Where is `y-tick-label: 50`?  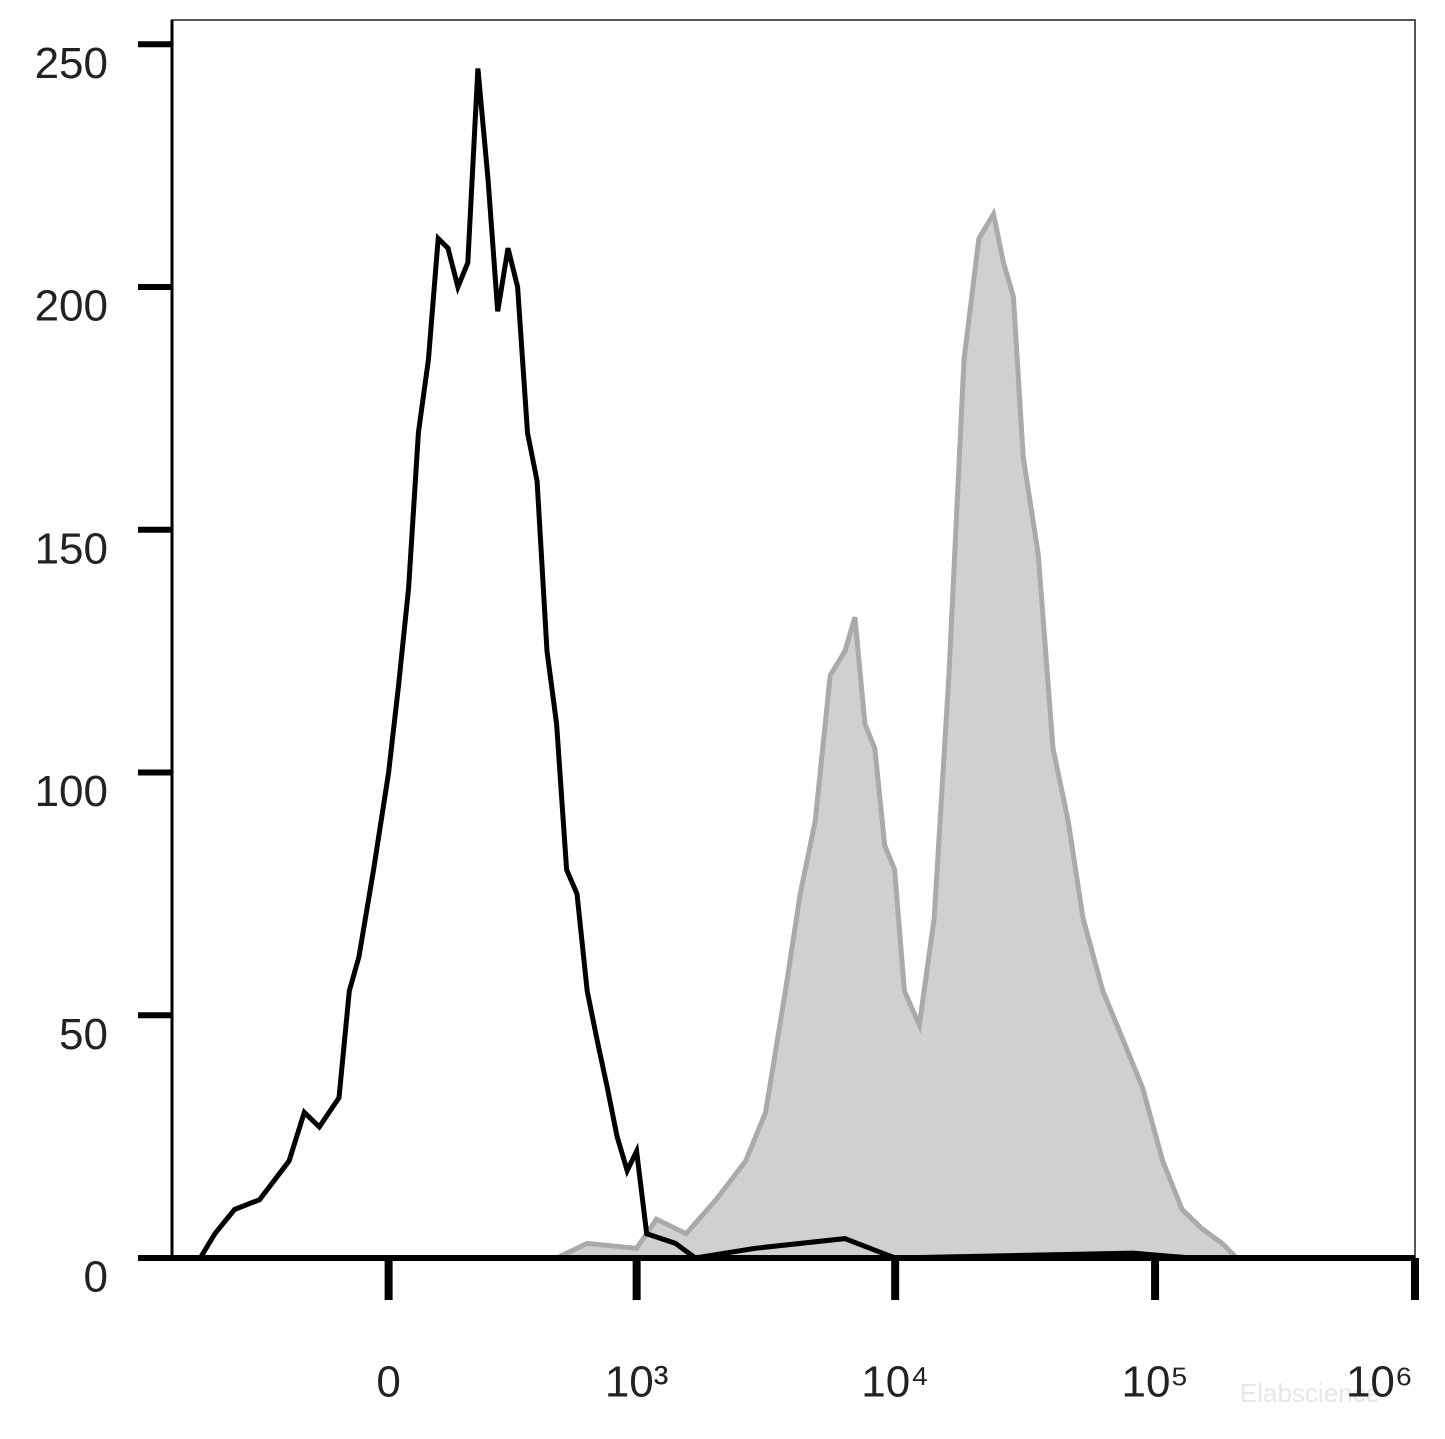
y-tick-label: 50 is located at coordinates (83, 1034).